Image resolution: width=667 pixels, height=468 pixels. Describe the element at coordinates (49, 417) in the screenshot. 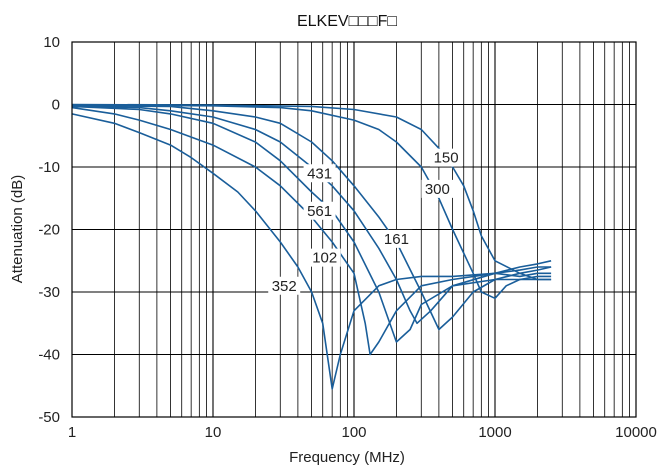

I see `y-tick-label: -50` at that location.